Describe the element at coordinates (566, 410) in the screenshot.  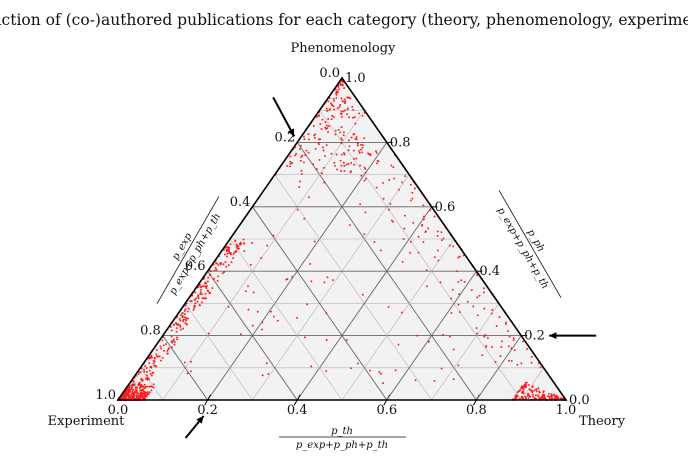
I see `tick-label-bottom: 1.0` at that location.